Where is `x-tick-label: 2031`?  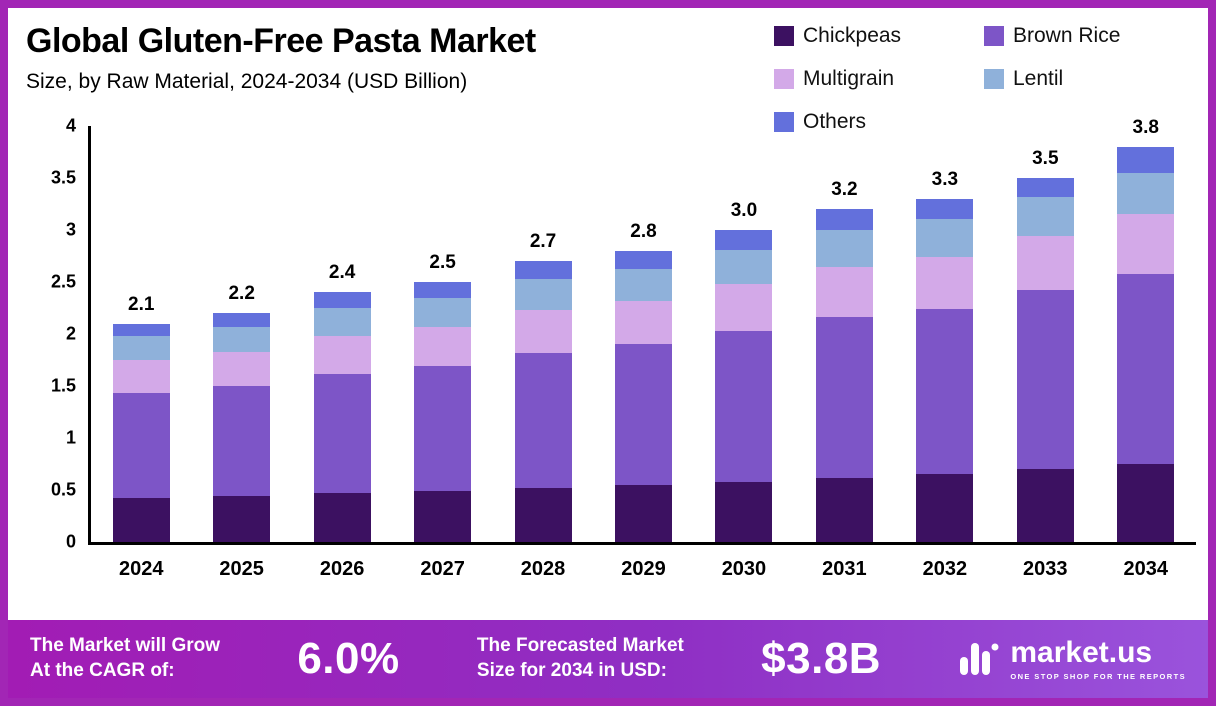 x-tick-label: 2031 is located at coordinates (844, 569).